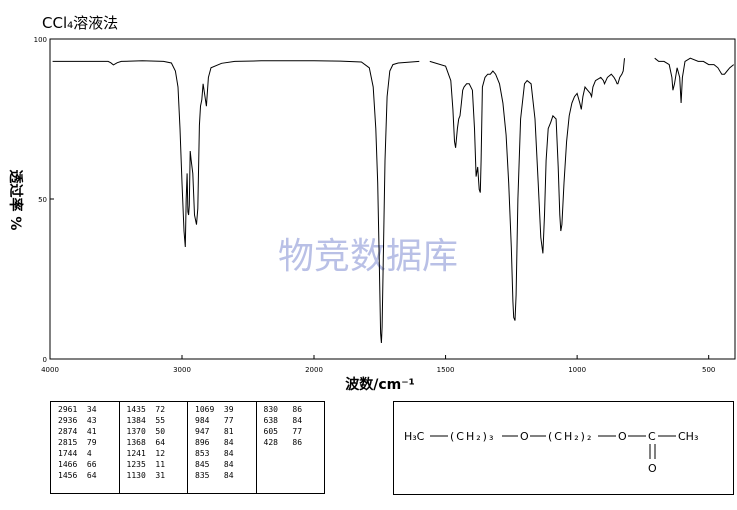  I want to click on peak-table-row: 1466 66, so click(77, 464).